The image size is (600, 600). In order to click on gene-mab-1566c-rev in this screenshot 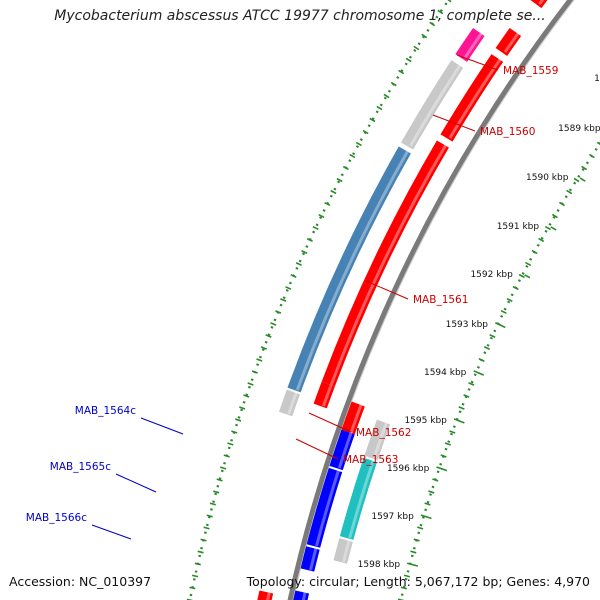, I will do `click(310, 559)`.